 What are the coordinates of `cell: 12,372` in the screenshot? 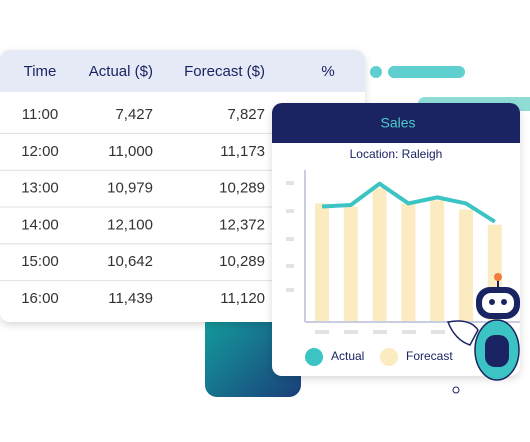 It's located at (242, 224).